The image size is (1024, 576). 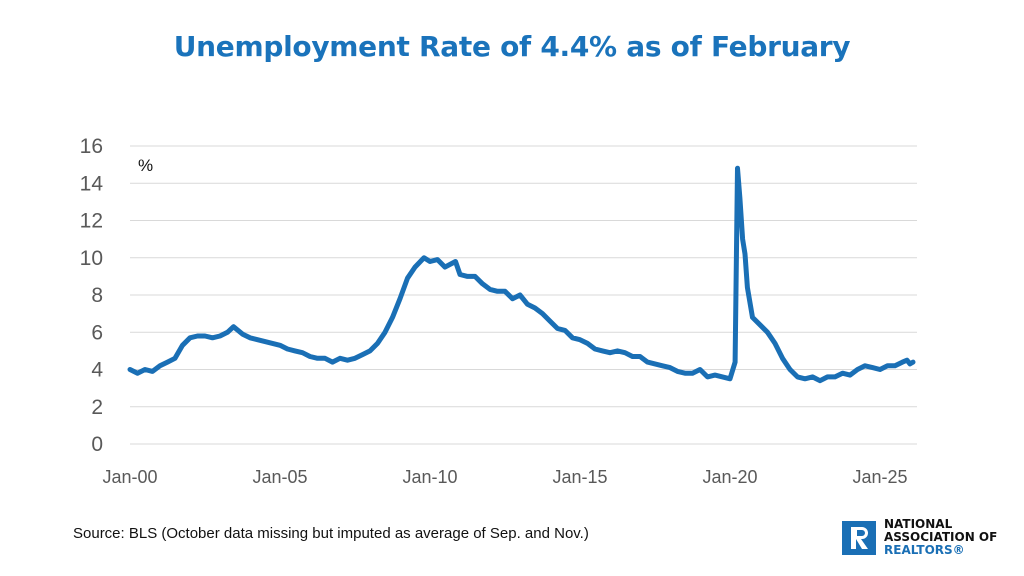 What do you see at coordinates (924, 550) in the screenshot?
I see `logo-line-3: REALTORS®` at bounding box center [924, 550].